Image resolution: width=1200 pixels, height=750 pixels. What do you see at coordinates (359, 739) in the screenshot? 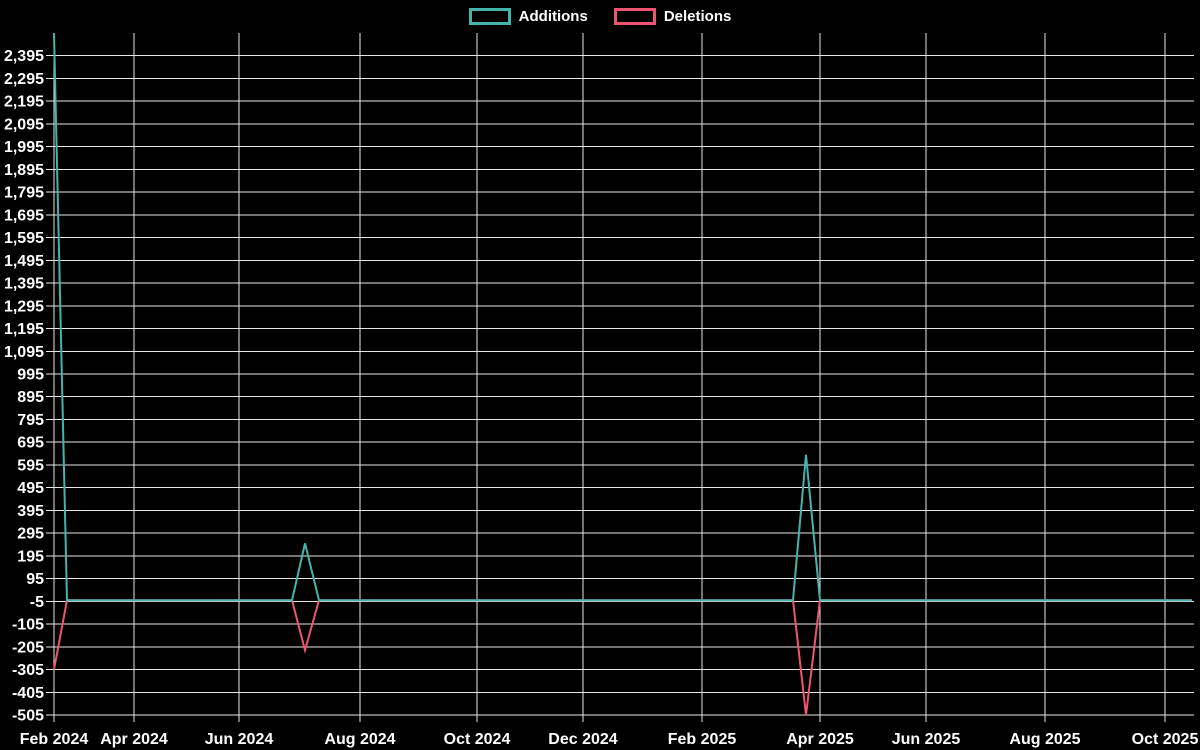
I see `x-axis-tick-label: Aug 2024` at bounding box center [359, 739].